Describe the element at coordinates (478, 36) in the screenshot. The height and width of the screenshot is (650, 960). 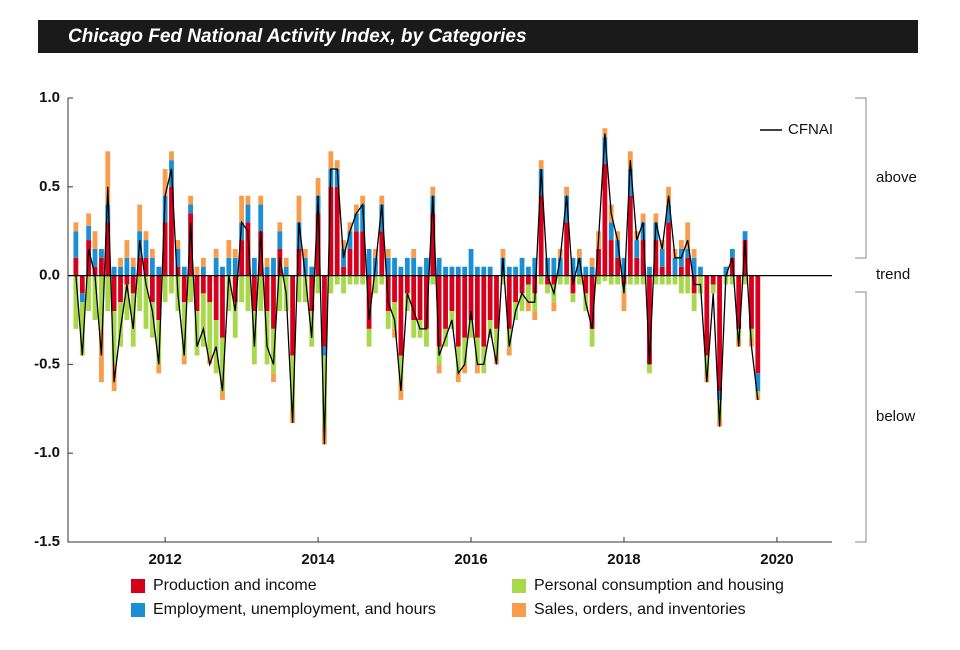
I see `title-bar` at that location.